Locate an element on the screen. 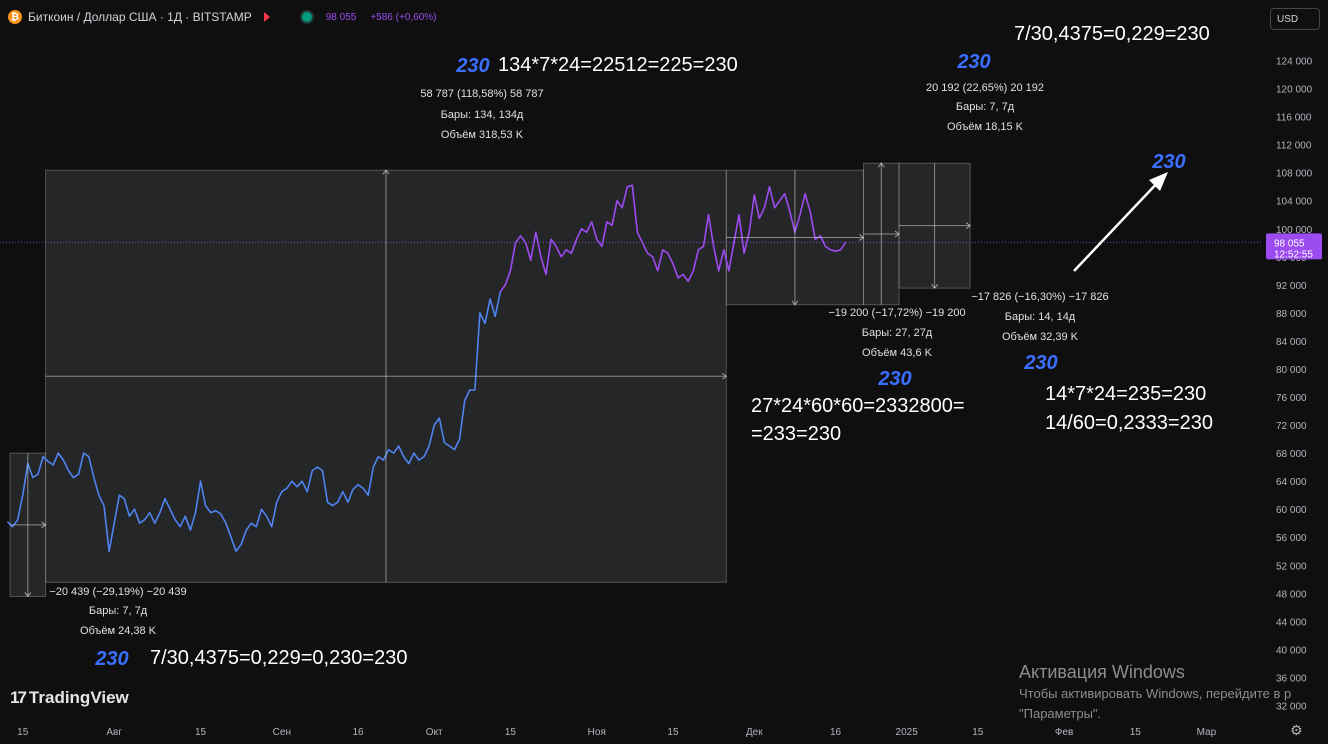  price-tick-label: 44 000 is located at coordinates (1291, 622).